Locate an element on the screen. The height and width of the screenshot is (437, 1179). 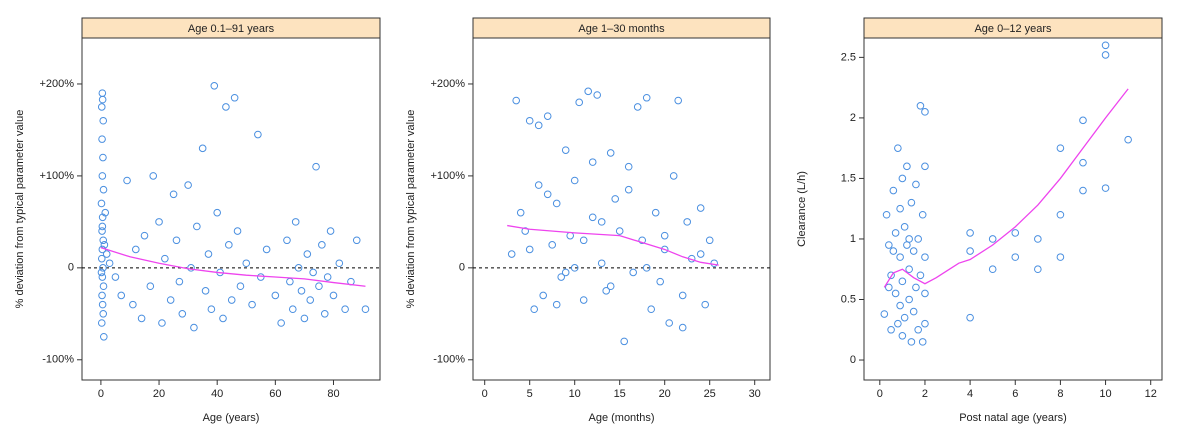
y-axis-label: % deviation from typical parameter value is located at coordinates (411, 209).